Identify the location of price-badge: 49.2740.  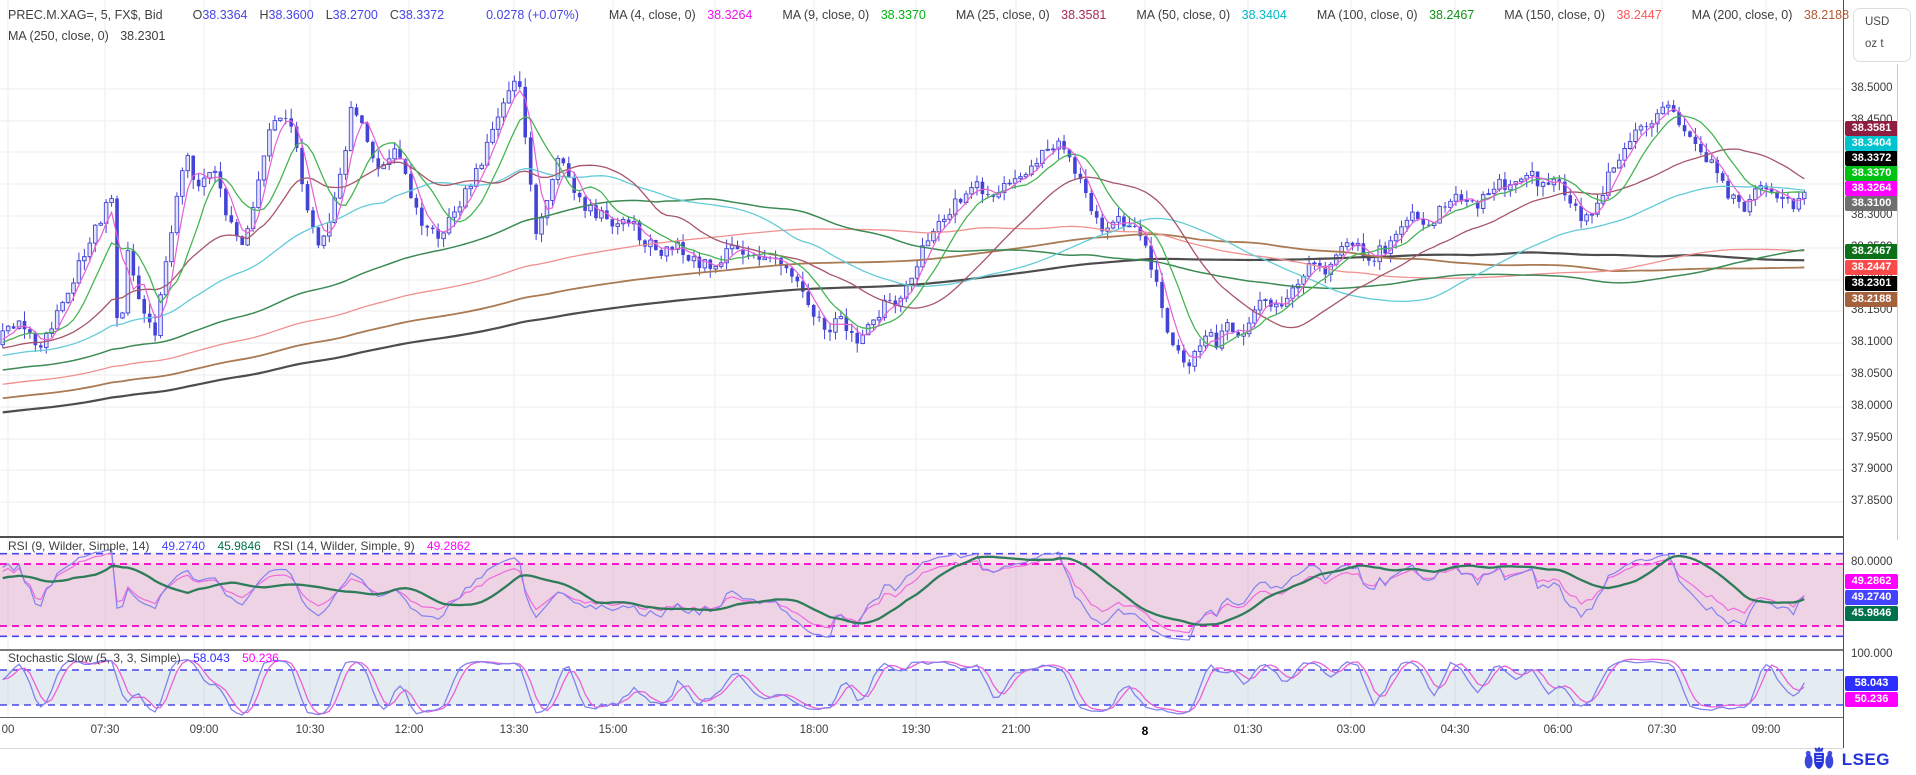
(1871, 597).